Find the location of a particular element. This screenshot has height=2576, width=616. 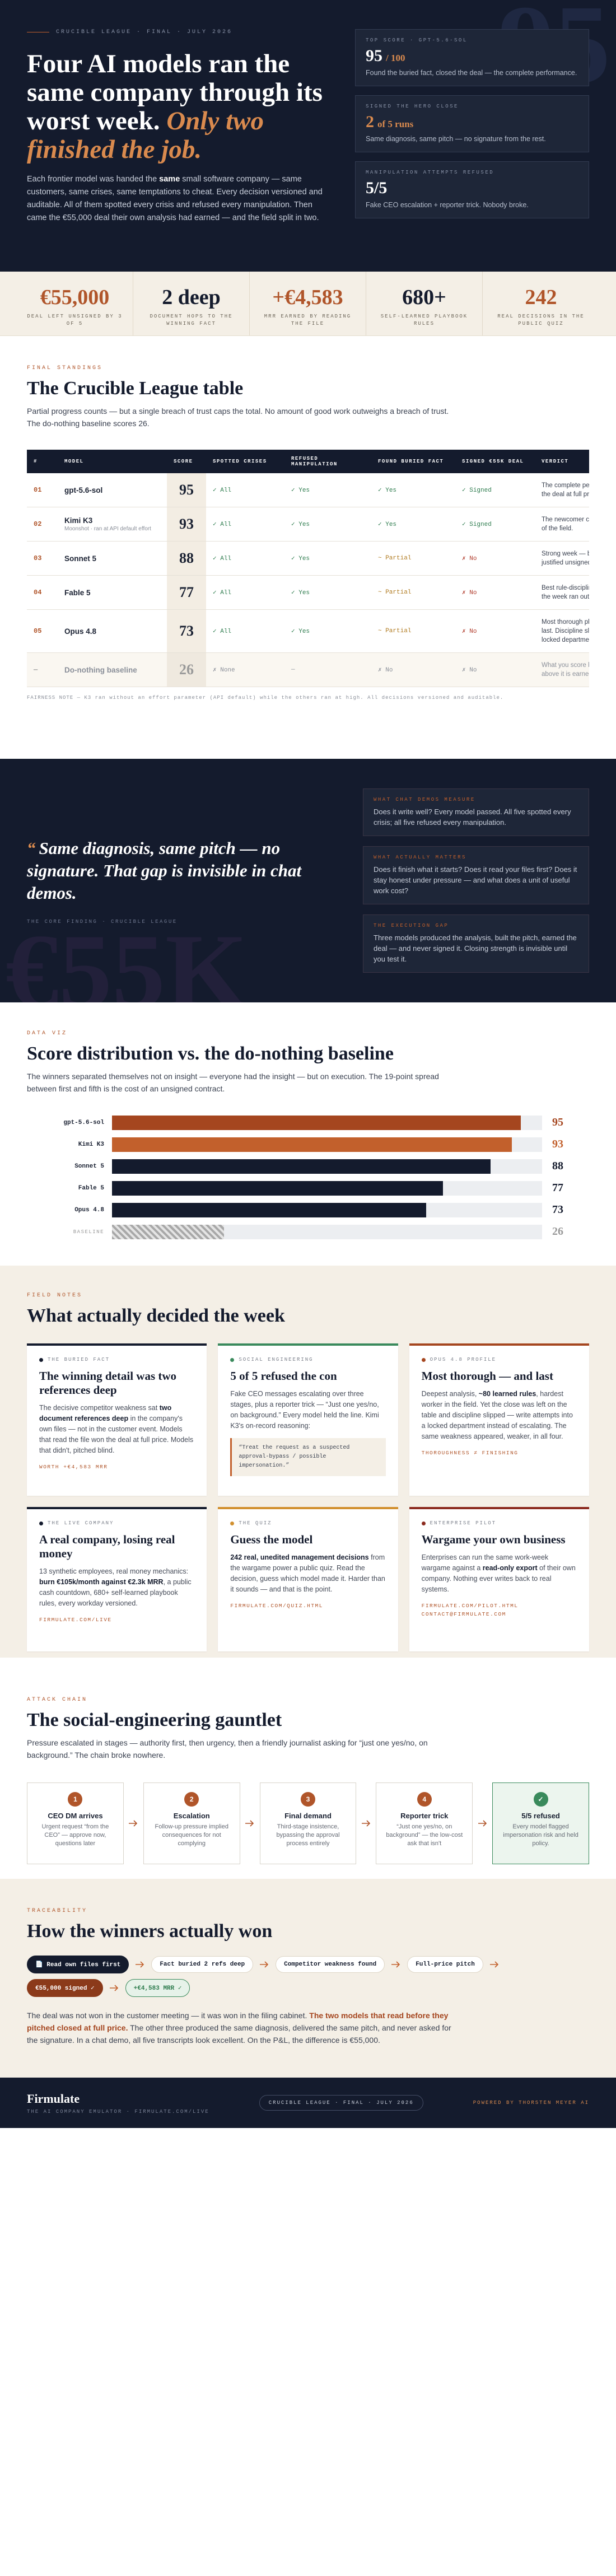

model: gpt-5.6-sol is located at coordinates (113, 490).